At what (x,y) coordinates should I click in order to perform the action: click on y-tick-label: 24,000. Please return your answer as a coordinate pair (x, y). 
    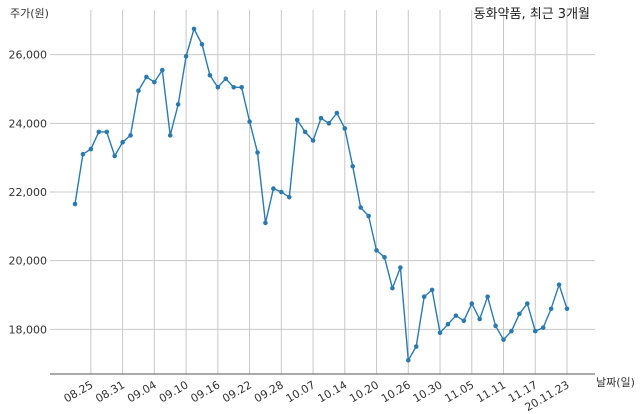
    Looking at the image, I should click on (28, 123).